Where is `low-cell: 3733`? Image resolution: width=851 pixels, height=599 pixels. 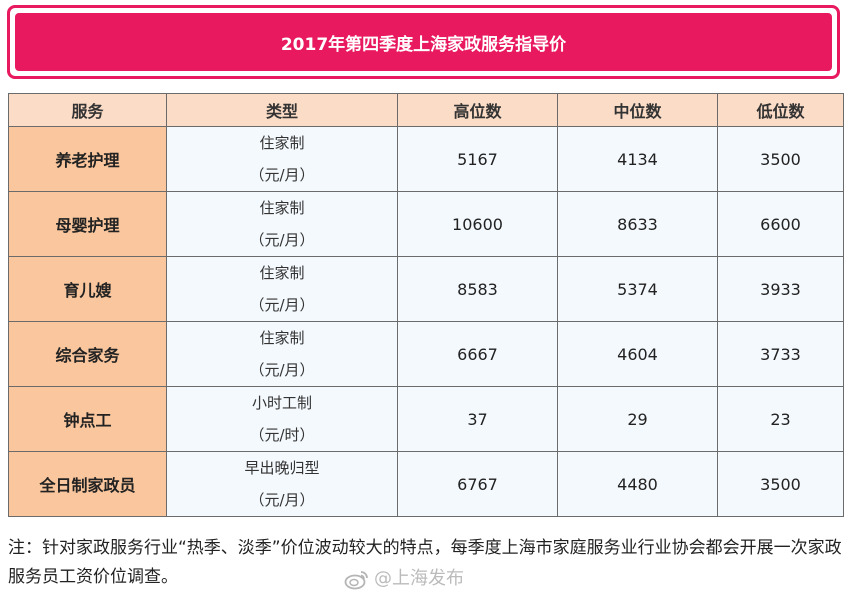 low-cell: 3733 is located at coordinates (780, 354).